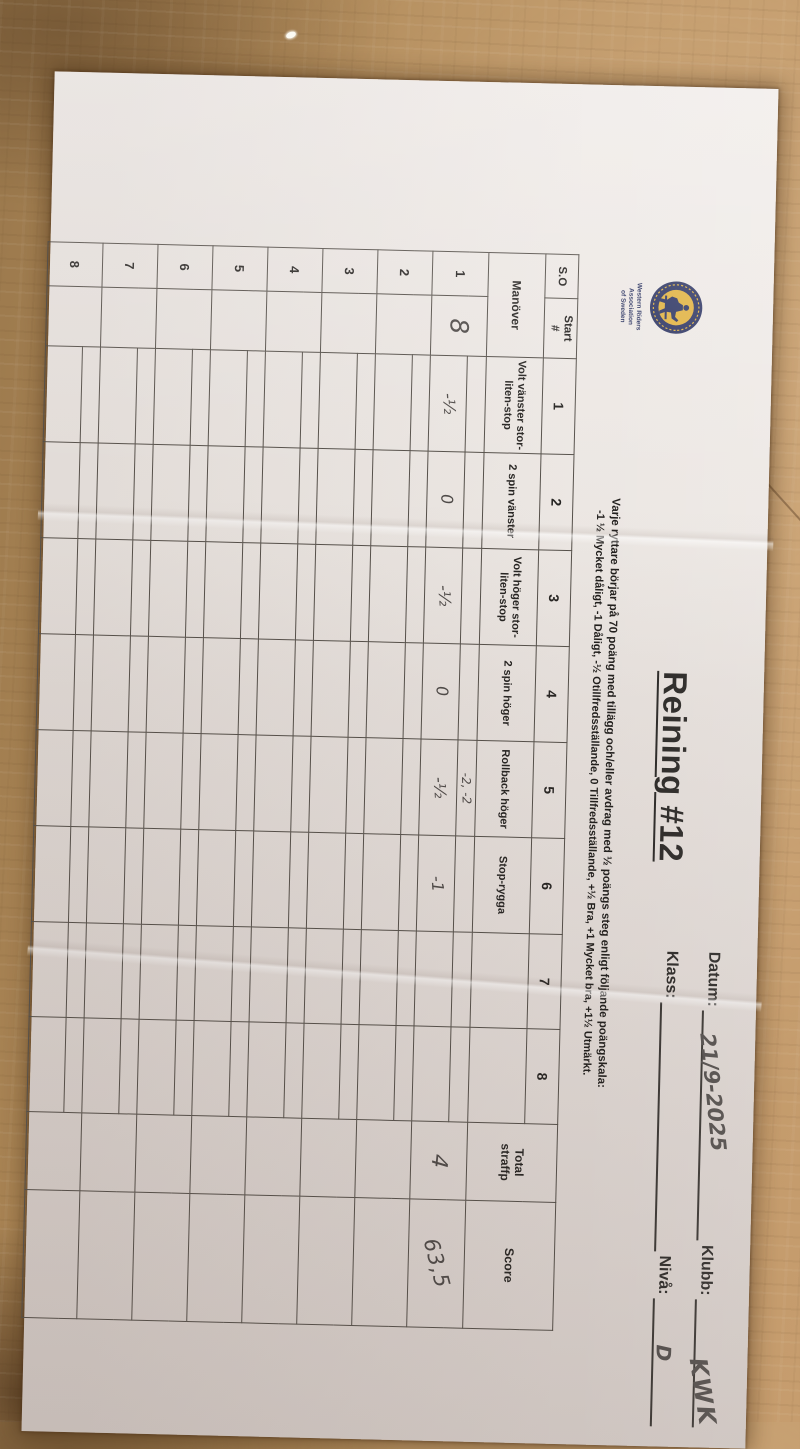  I want to click on score-box-m4: 0, so click(441, 691).